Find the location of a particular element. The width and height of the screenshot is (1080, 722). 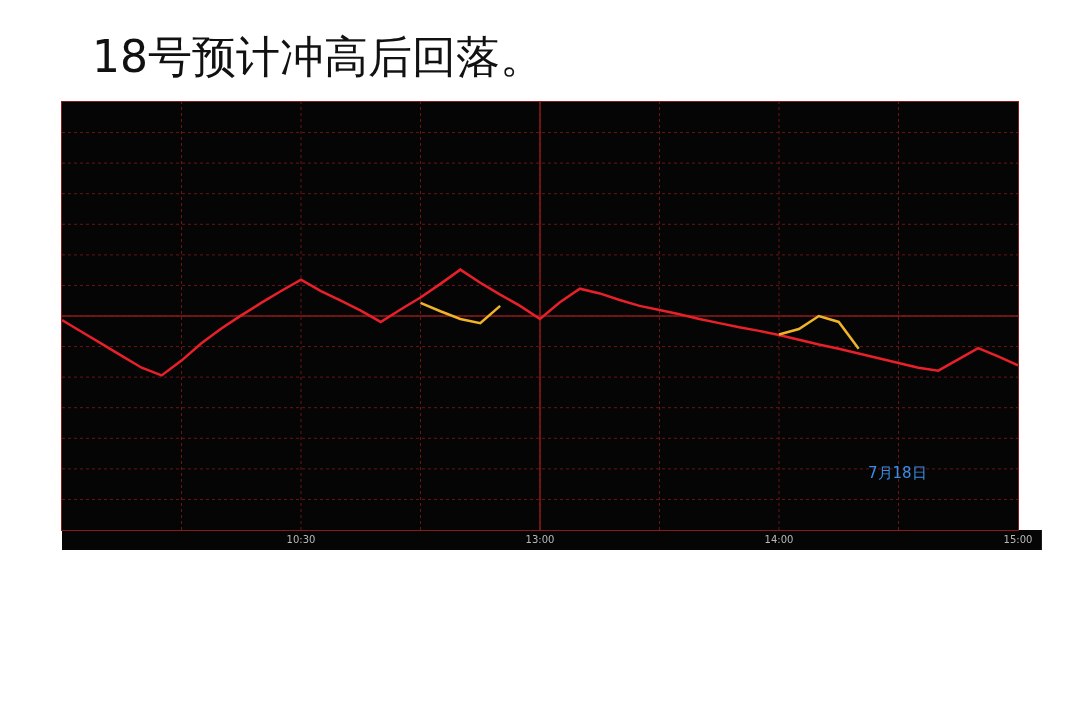

x-tick-label: 10:30 is located at coordinates (301, 539).